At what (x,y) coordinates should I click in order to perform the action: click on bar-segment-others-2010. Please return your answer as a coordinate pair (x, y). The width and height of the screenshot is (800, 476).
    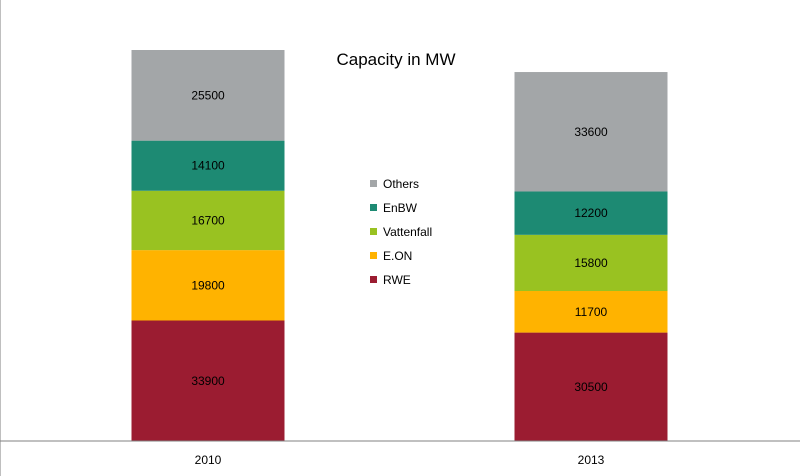
    Looking at the image, I should click on (208, 95).